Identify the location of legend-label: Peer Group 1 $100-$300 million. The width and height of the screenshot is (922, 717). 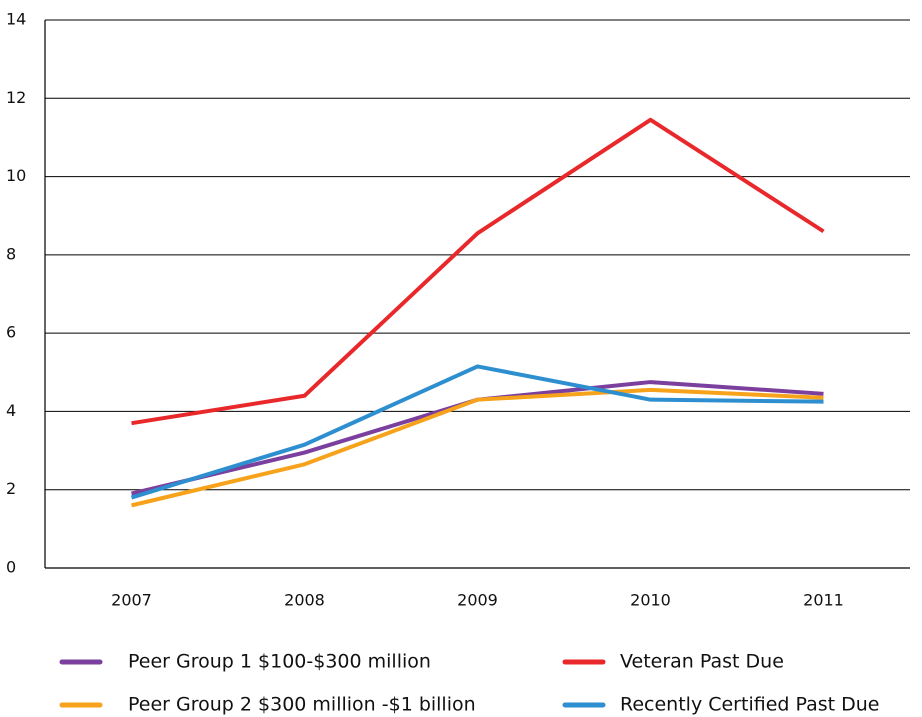
(279, 662).